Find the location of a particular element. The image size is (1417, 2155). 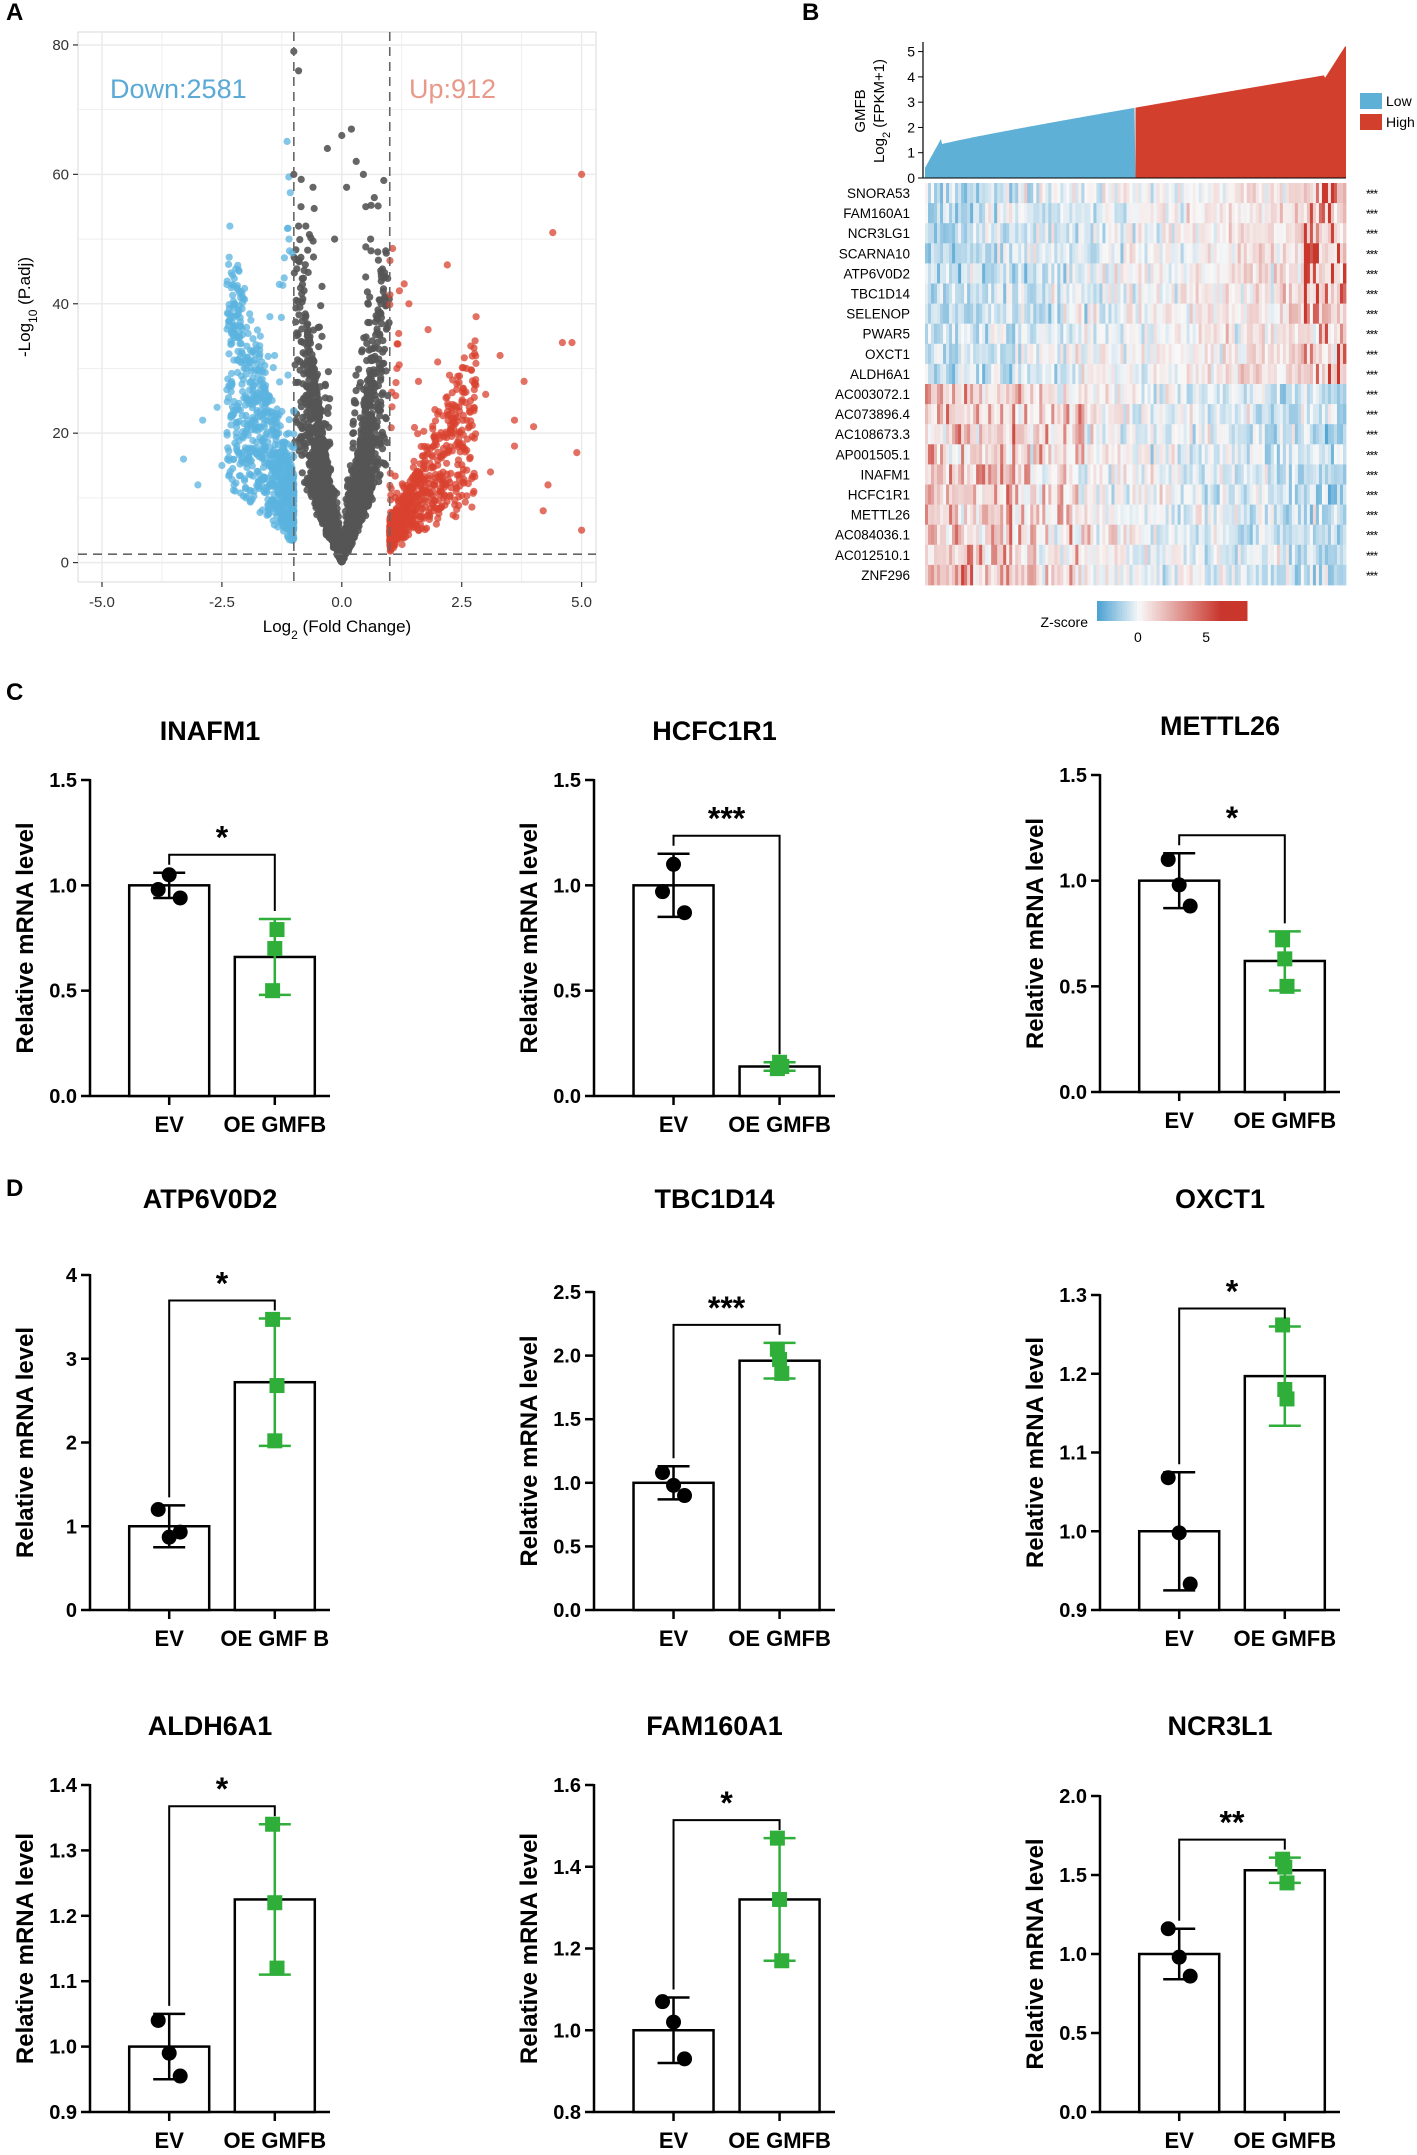

down-count-label: Down:2581 is located at coordinates (178, 89).